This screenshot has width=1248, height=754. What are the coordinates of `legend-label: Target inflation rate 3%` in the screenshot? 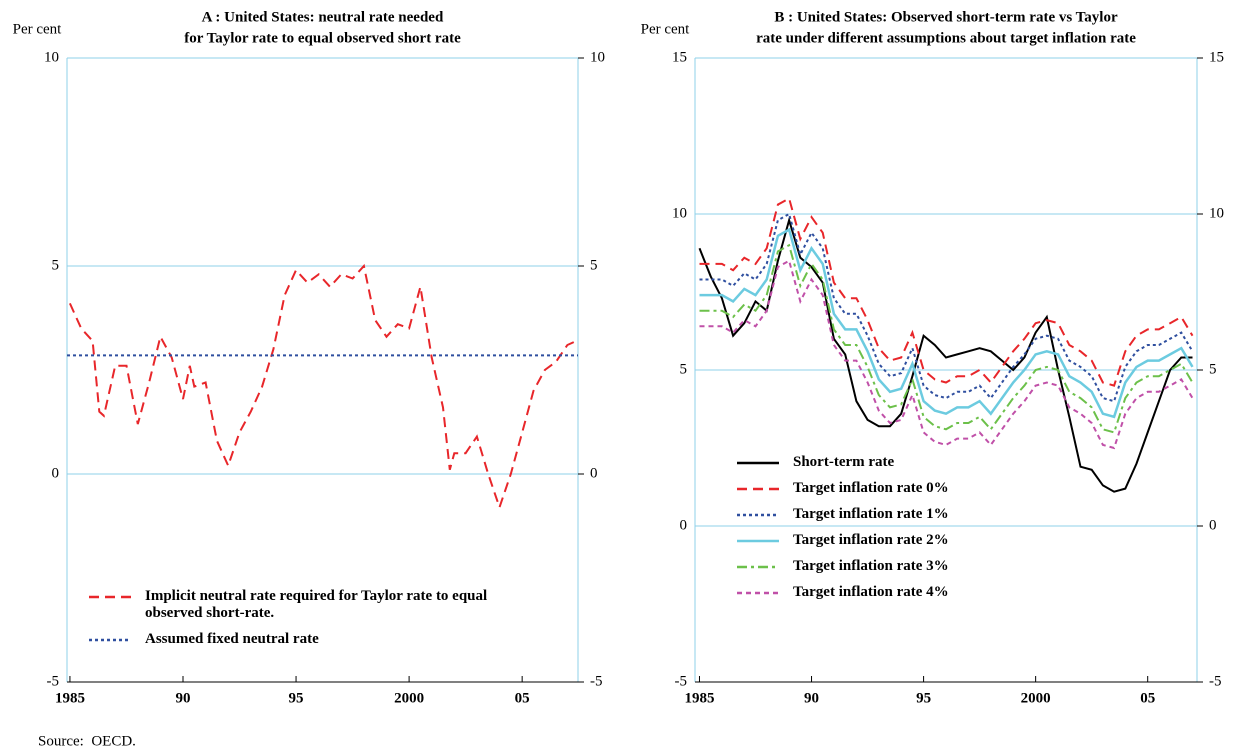 It's located at (871, 566).